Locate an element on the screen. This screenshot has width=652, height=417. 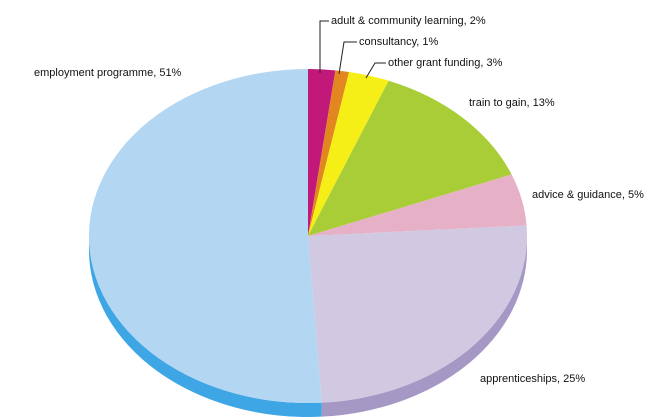
pie-slice-consultancy is located at coordinates (329, 153).